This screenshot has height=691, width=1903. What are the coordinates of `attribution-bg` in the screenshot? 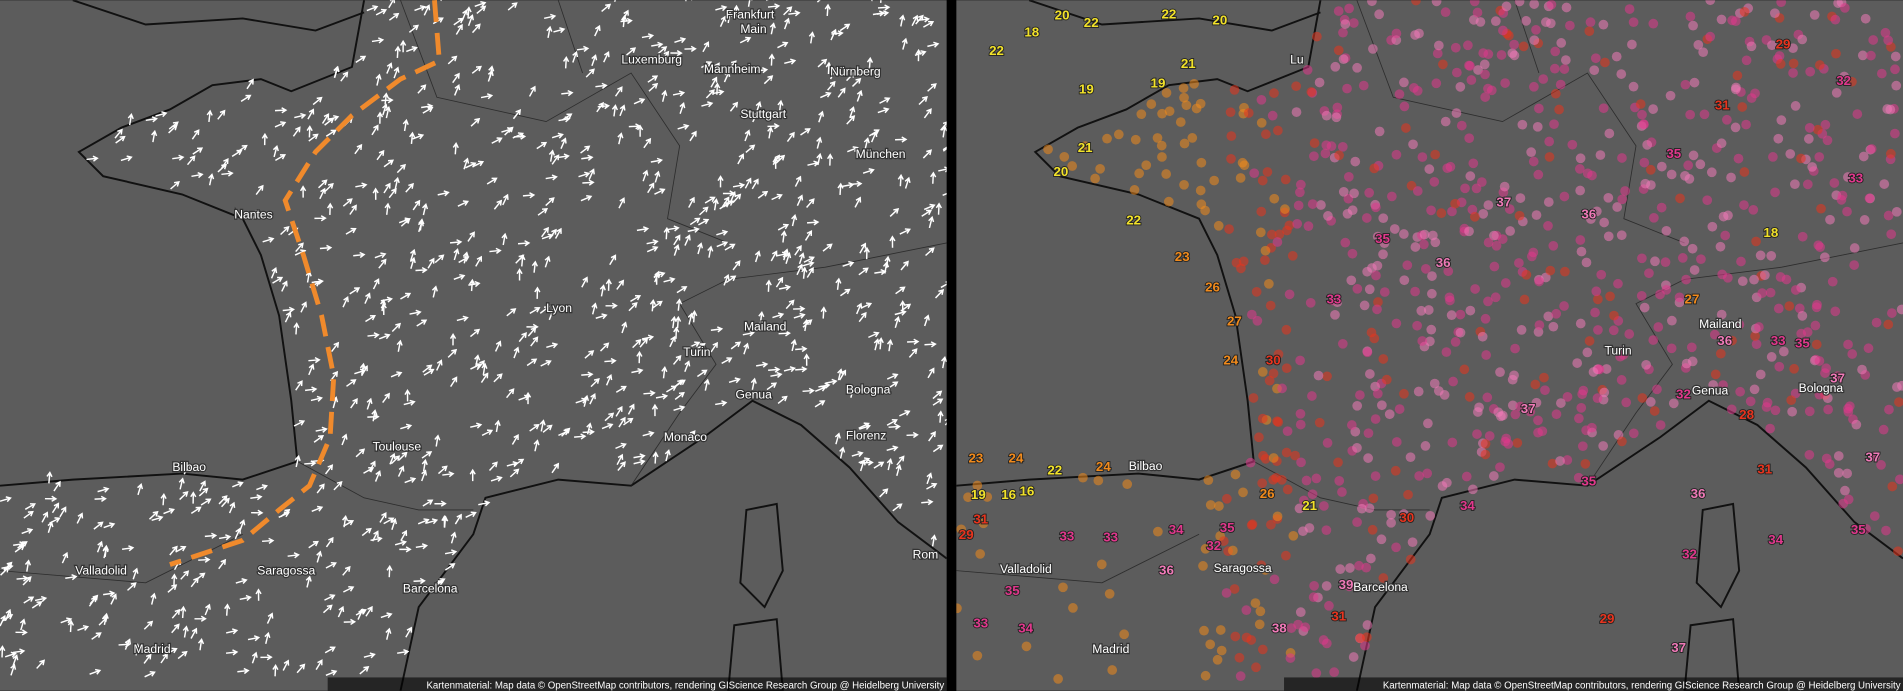 It's located at (1593, 684).